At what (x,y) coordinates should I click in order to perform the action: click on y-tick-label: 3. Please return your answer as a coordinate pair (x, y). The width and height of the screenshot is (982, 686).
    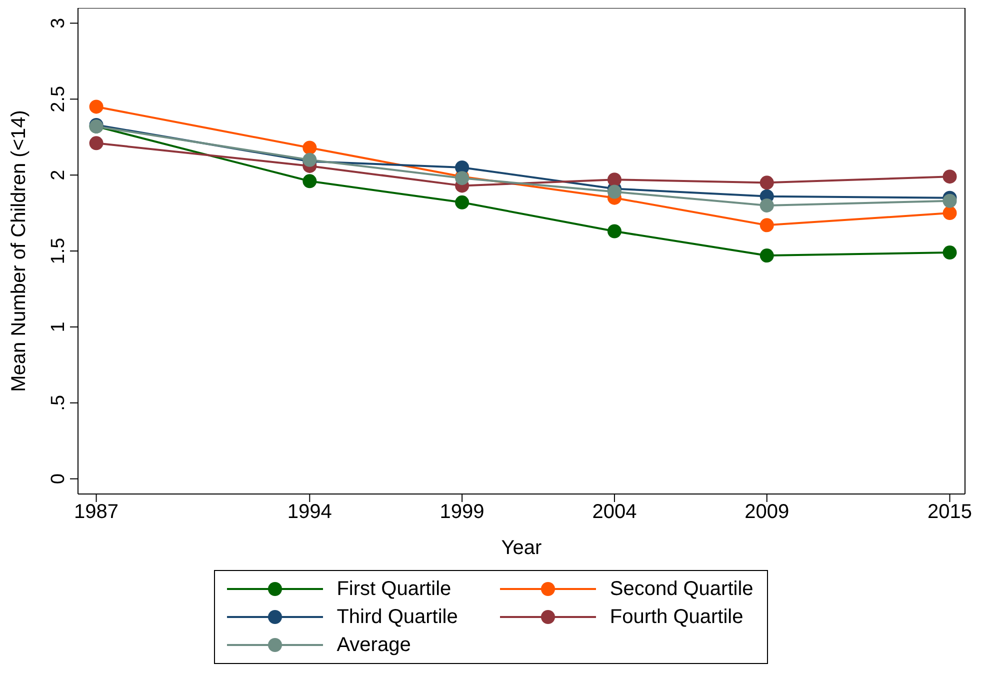
    Looking at the image, I should click on (58, 23).